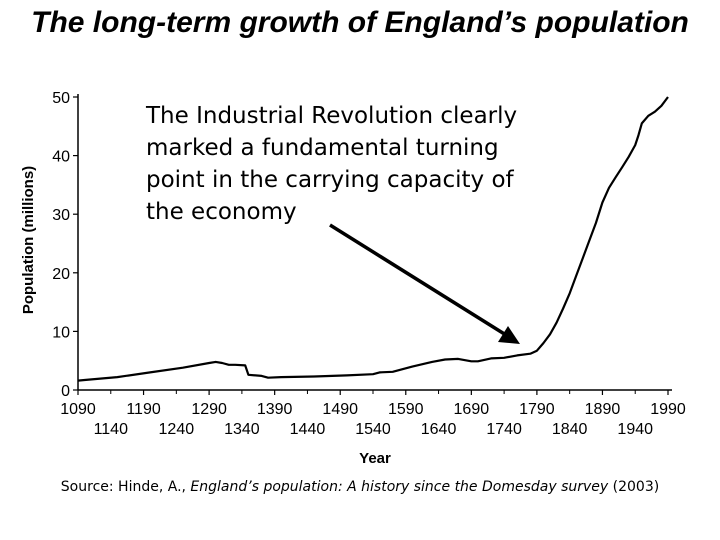 Image resolution: width=720 pixels, height=540 pixels. I want to click on x-axis-label: Year, so click(375, 458).